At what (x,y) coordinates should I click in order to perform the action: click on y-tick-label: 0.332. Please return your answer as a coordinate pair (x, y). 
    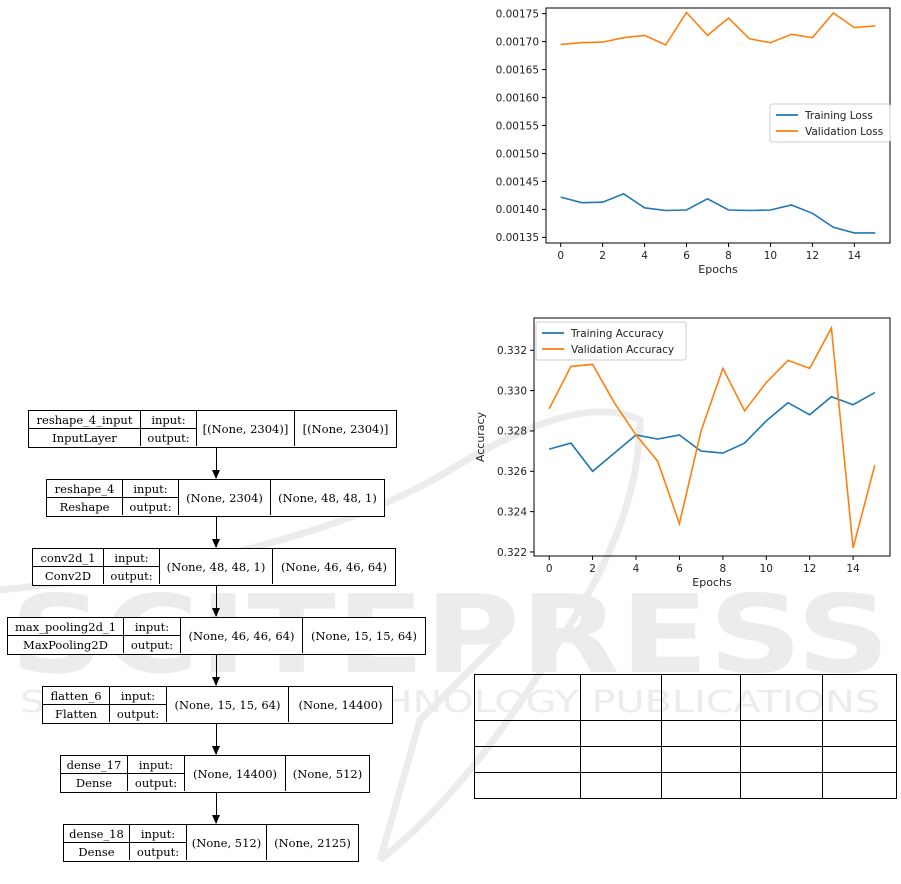
    Looking at the image, I should click on (512, 351).